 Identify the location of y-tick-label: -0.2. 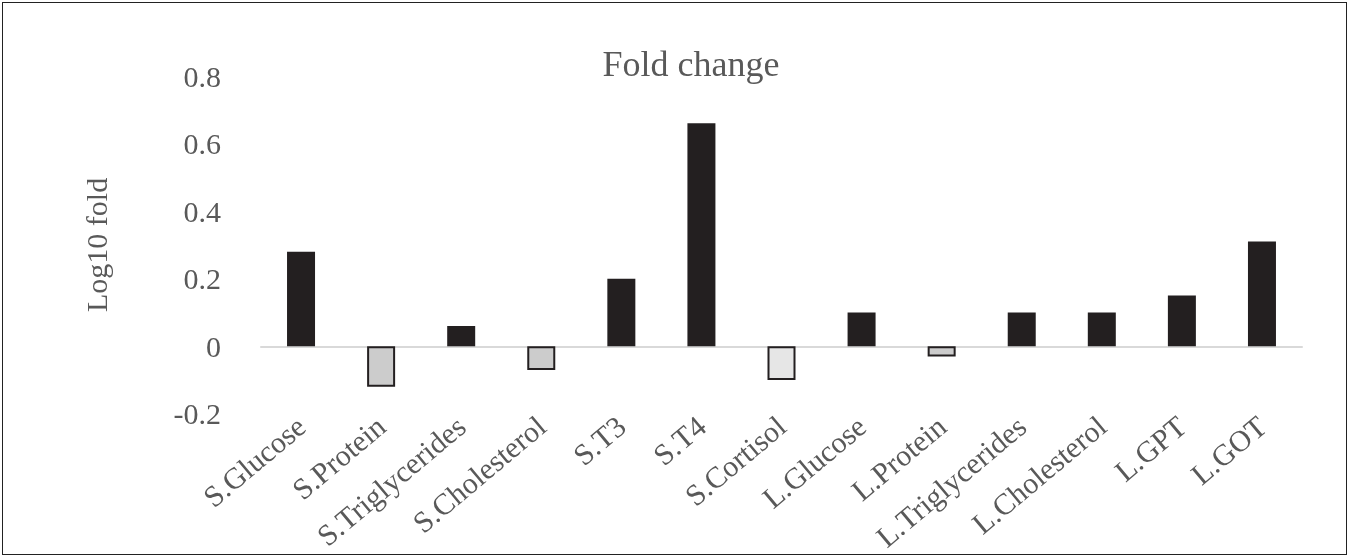
(197, 414).